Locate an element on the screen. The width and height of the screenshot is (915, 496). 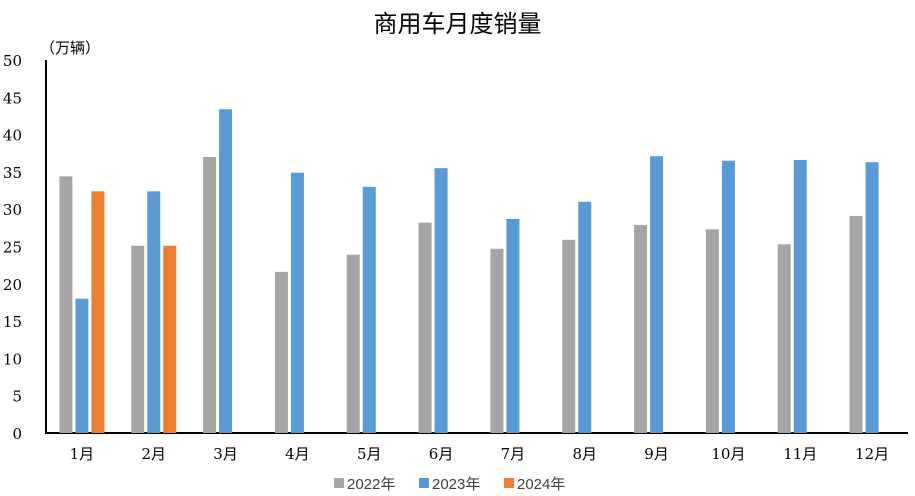
x-tick-label: 10月 is located at coordinates (728, 454).